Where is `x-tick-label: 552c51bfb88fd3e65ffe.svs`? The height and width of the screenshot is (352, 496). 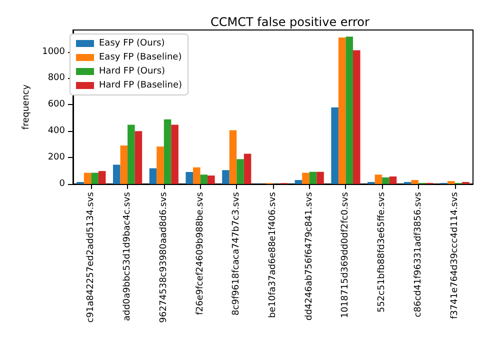 x-tick-label: 552c51bfb88fd3e65ffe.svs is located at coordinates (382, 252).